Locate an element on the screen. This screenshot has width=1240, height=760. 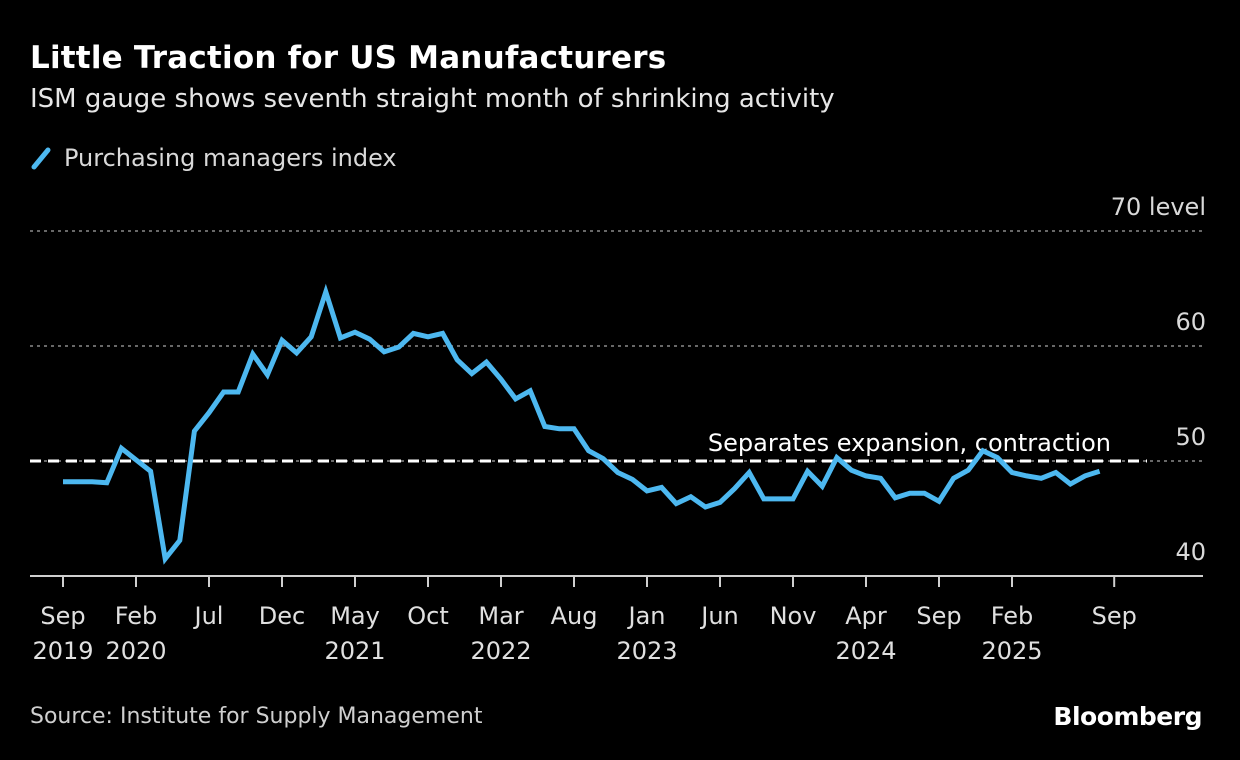
chart-title: Little Traction for US Manufacturers is located at coordinates (348, 58).